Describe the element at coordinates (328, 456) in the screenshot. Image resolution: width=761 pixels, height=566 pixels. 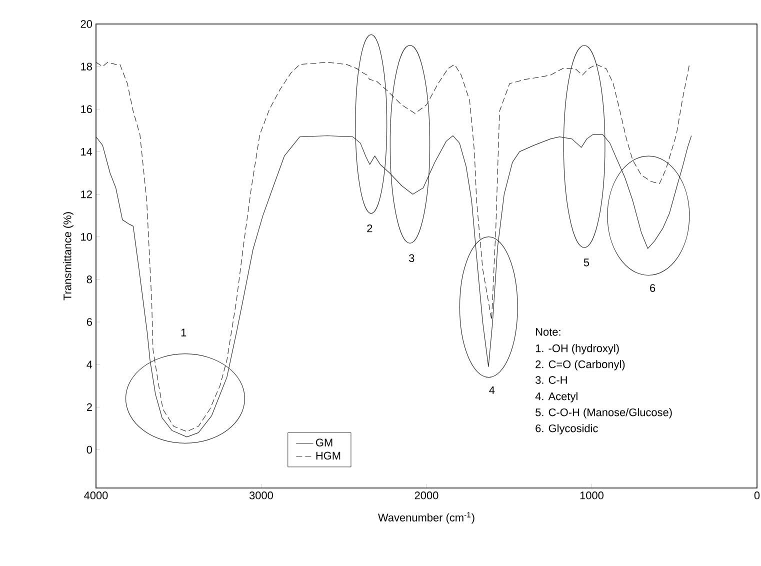
I see `legend-label: HGM` at that location.